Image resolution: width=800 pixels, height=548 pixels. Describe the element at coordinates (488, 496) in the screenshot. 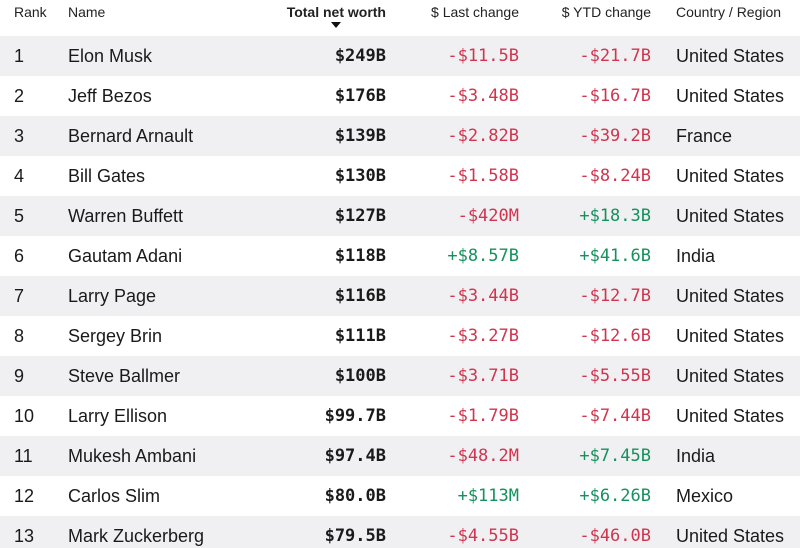

I see `last-change-cell: +$113M` at that location.